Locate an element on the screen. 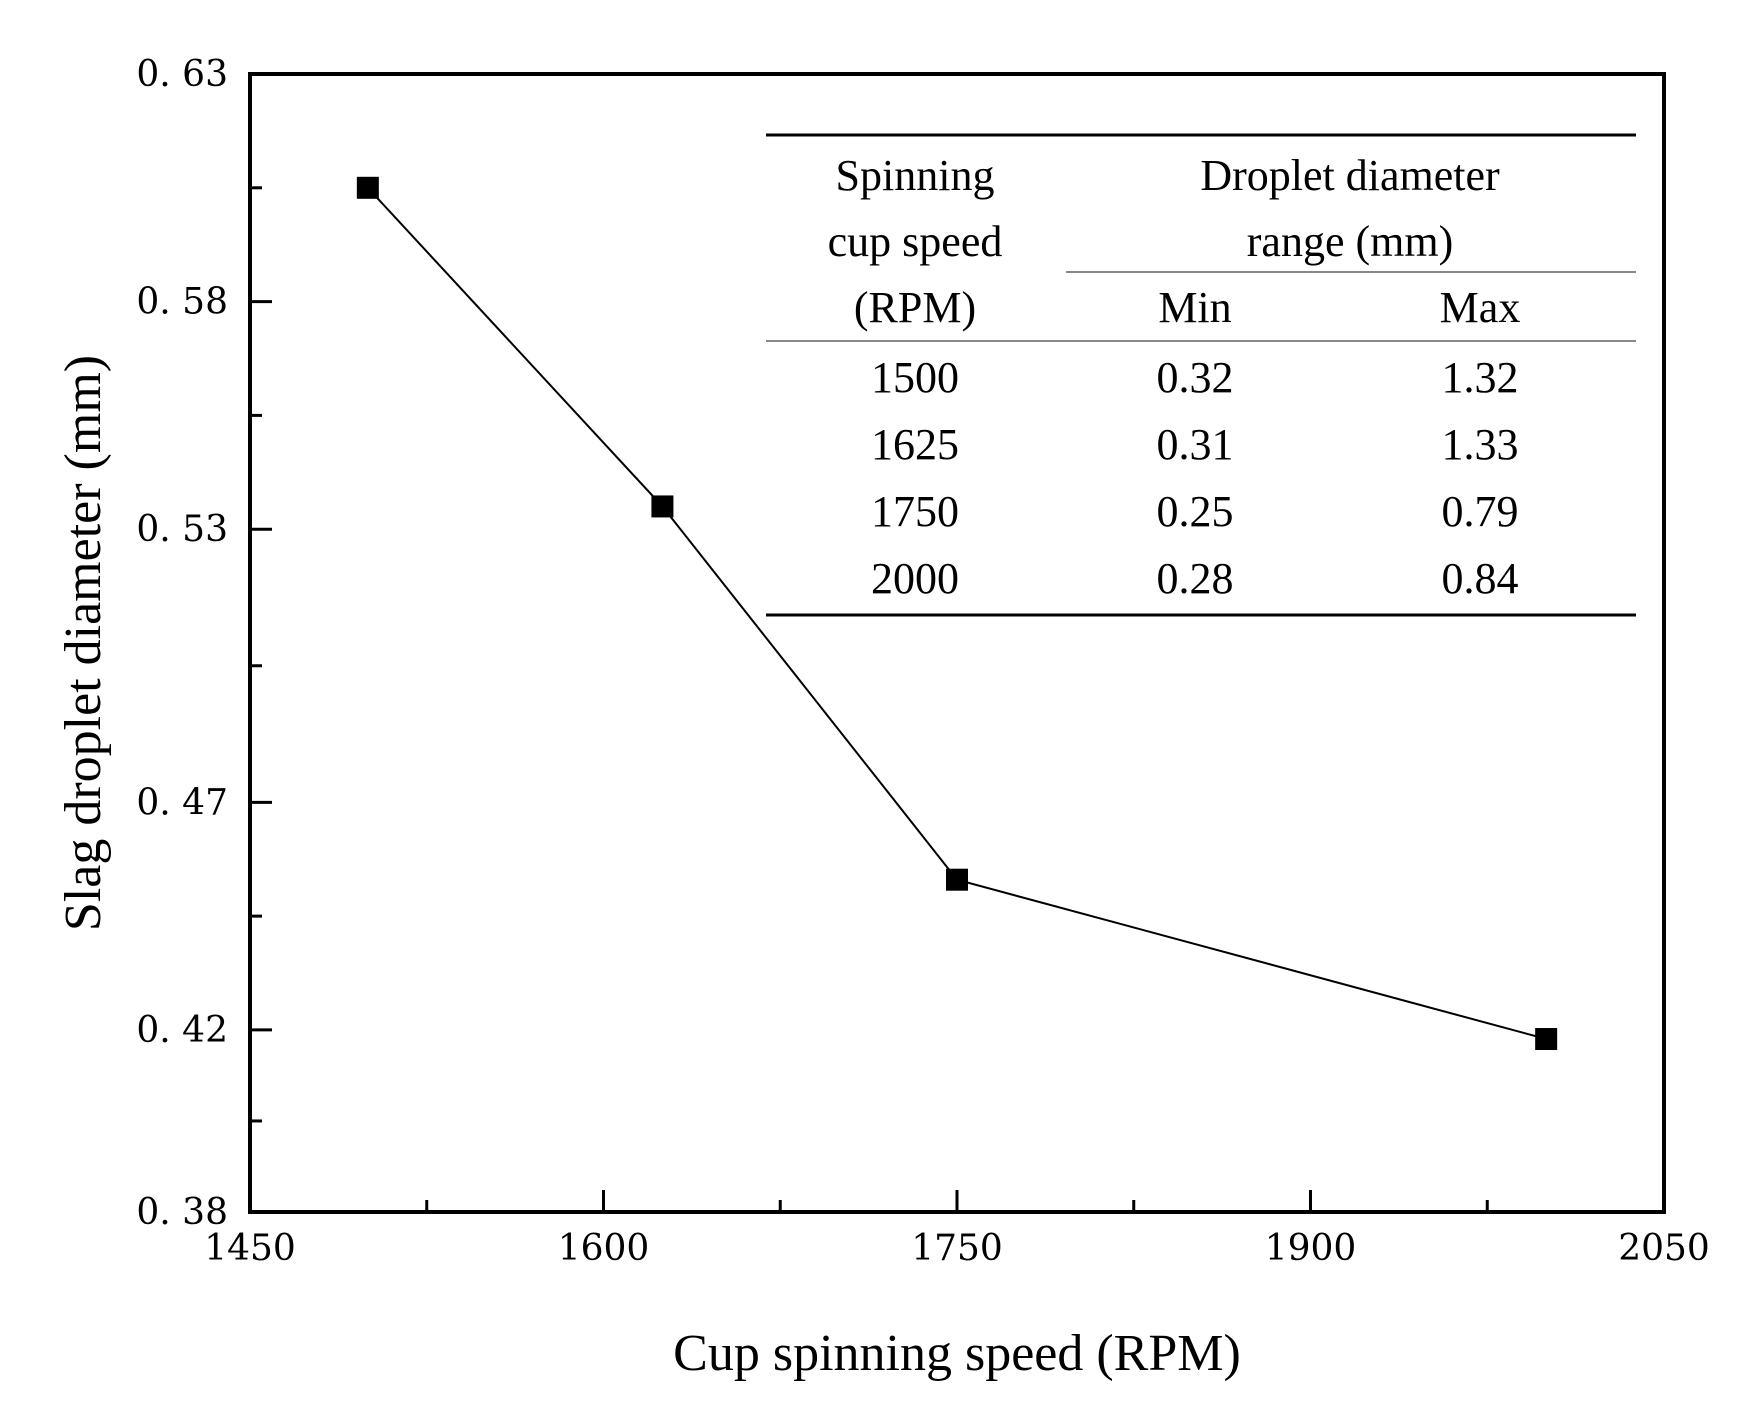 This screenshot has width=1757, height=1415. table-cell: 0.79 is located at coordinates (1480, 511).